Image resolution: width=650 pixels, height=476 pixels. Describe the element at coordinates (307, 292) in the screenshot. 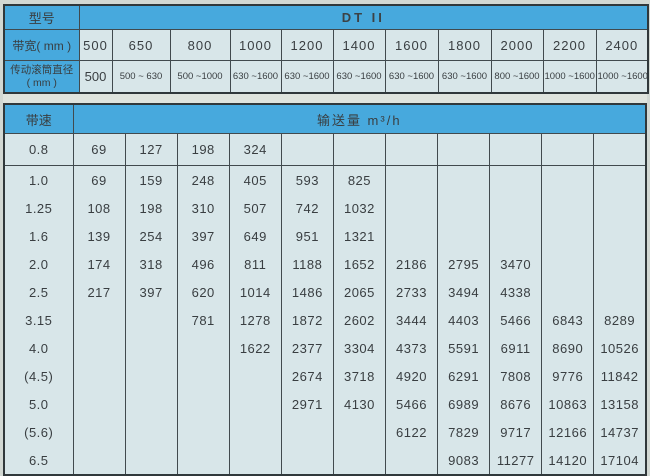

I see `capacity-value: 1486` at that location.